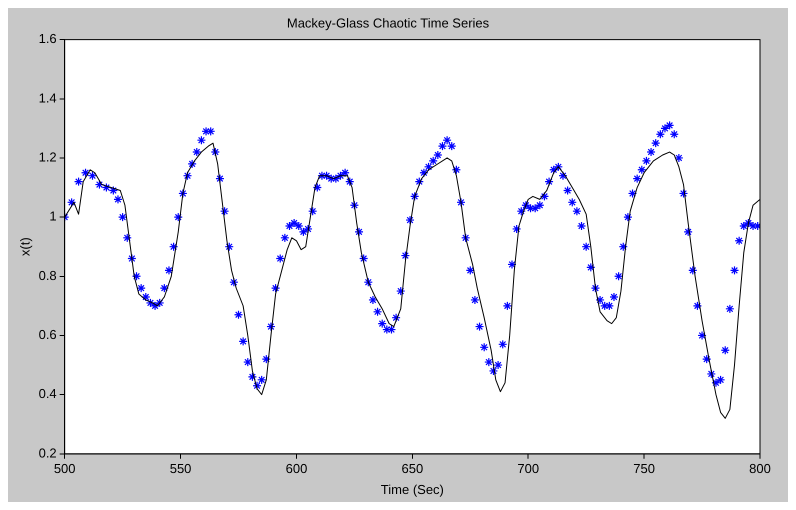  I want to click on x-axis-title: Time (Sec), so click(412, 489).